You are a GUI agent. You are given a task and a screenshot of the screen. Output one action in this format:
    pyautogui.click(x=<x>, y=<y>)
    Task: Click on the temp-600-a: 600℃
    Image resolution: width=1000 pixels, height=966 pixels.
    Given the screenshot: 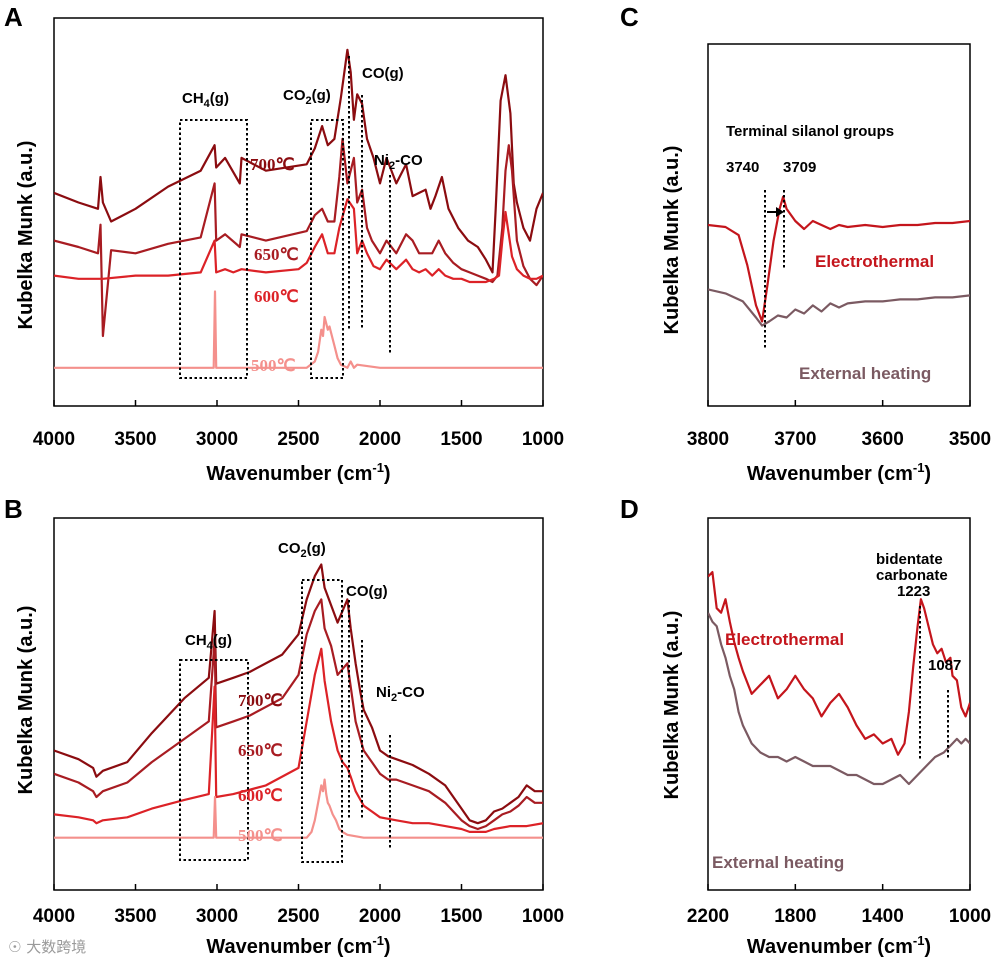 What is the action you would take?
    pyautogui.click(x=276, y=296)
    